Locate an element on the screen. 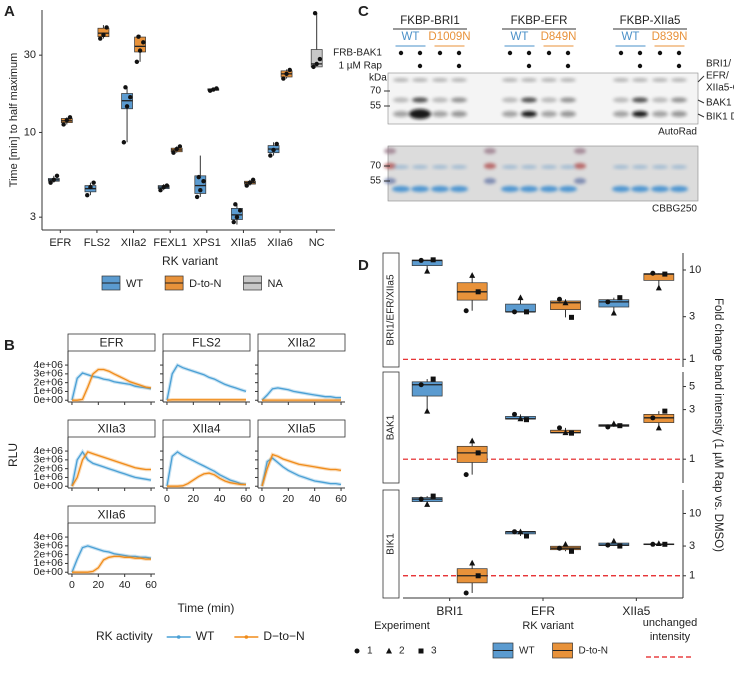 The height and width of the screenshot is (686, 734). construct-label: FKBP-BRI1 is located at coordinates (429, 21).